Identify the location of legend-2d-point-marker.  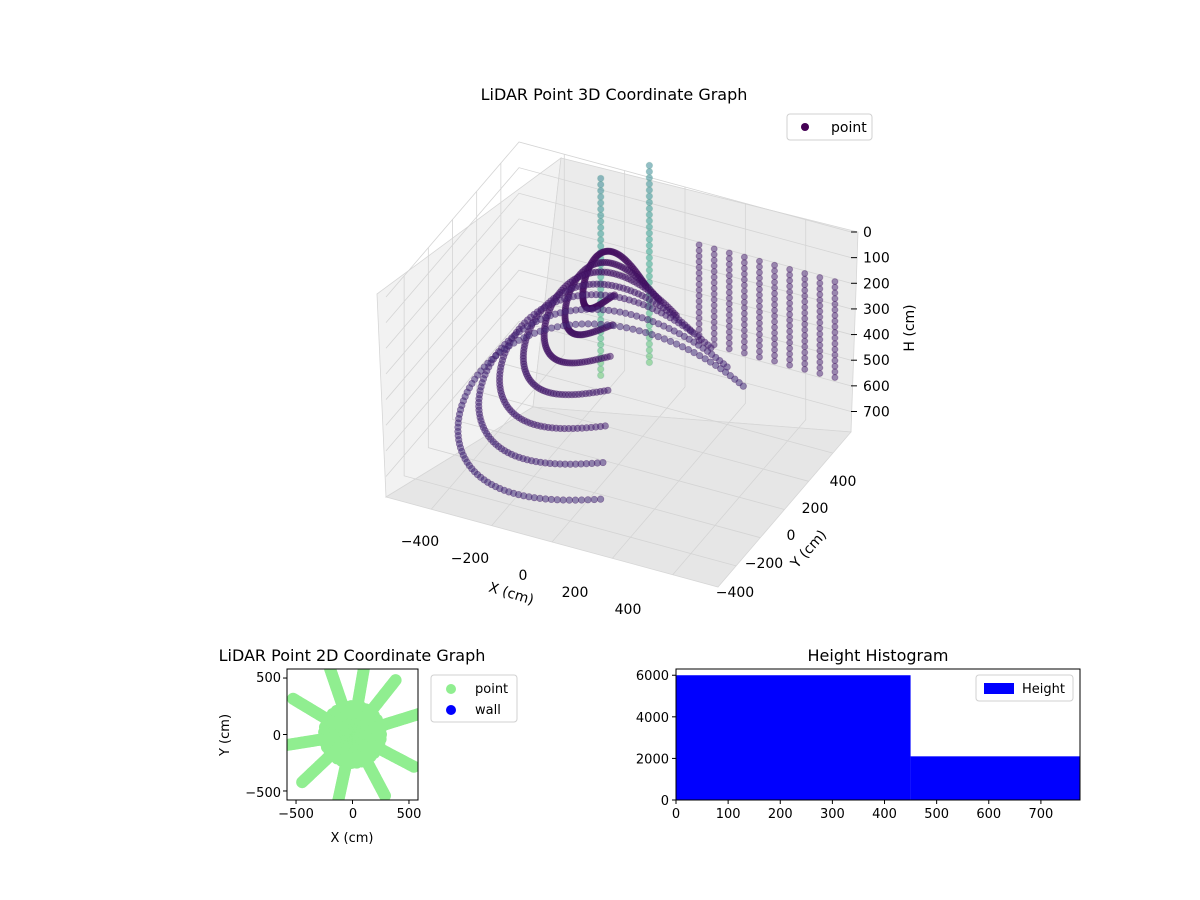
(451, 689).